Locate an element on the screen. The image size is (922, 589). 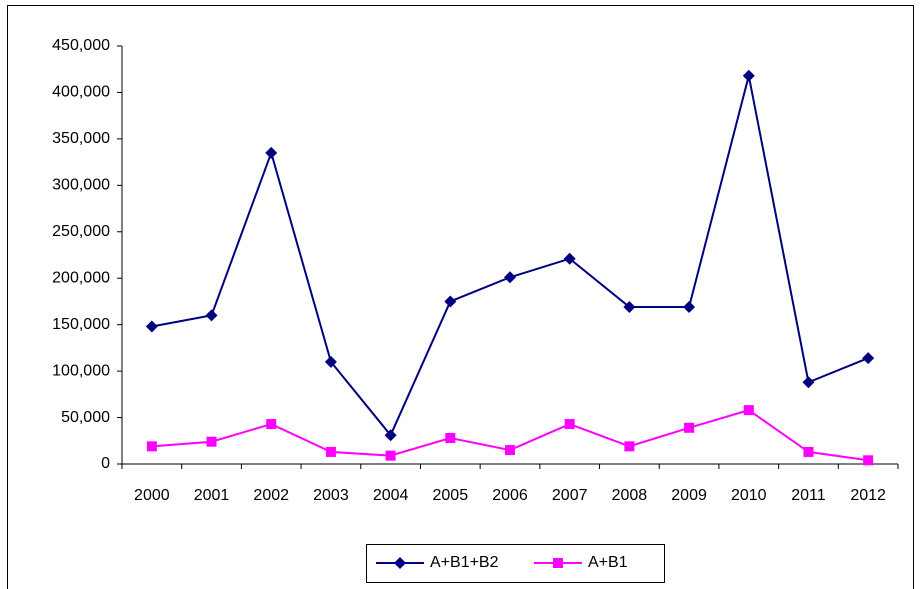
y-tick-label: 0 is located at coordinates (105, 463).